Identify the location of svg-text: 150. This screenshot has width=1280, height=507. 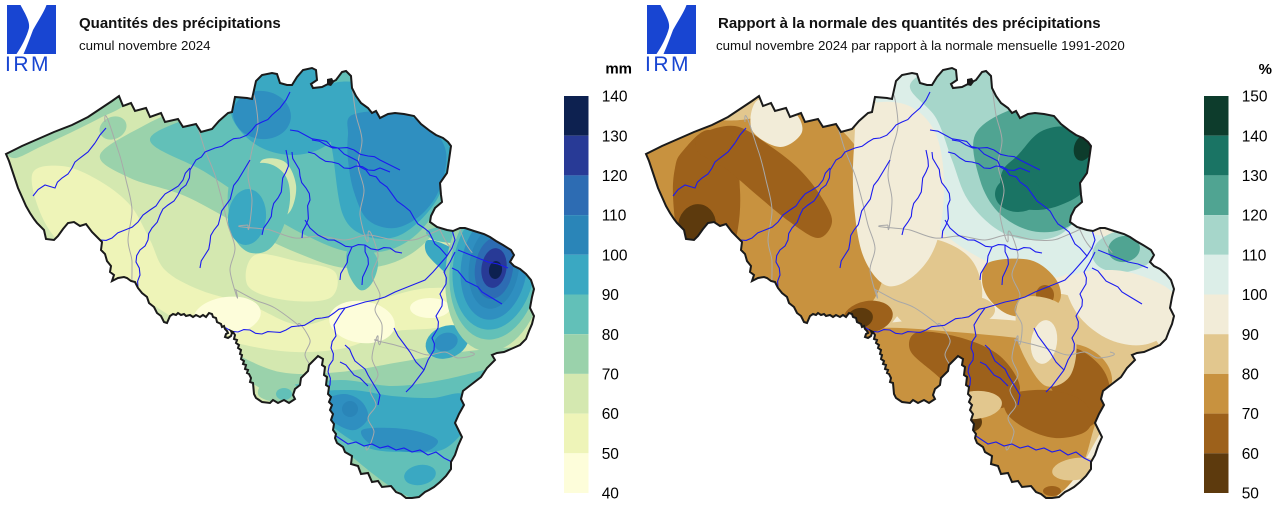
(1255, 97).